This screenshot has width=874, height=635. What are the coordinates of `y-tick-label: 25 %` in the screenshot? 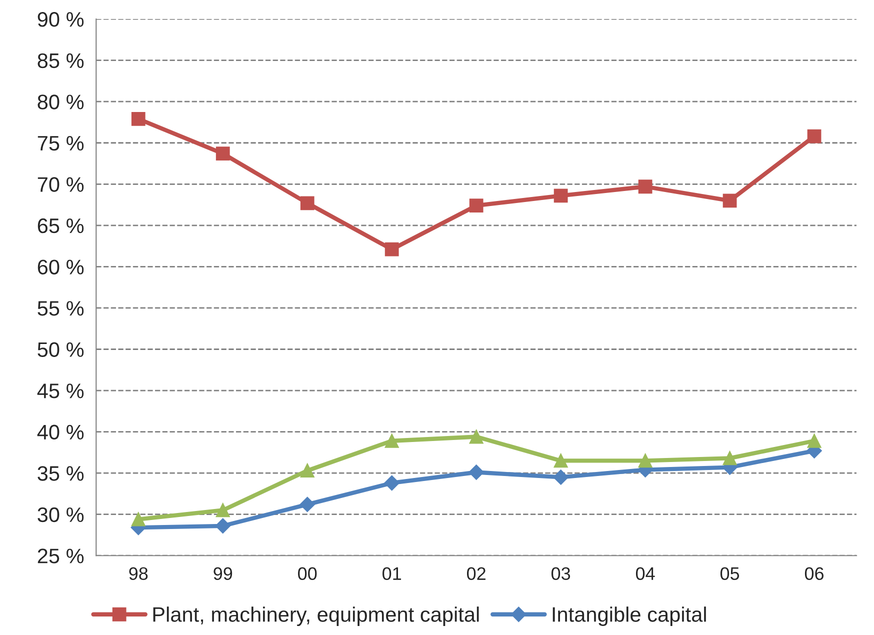 It's located at (61, 556).